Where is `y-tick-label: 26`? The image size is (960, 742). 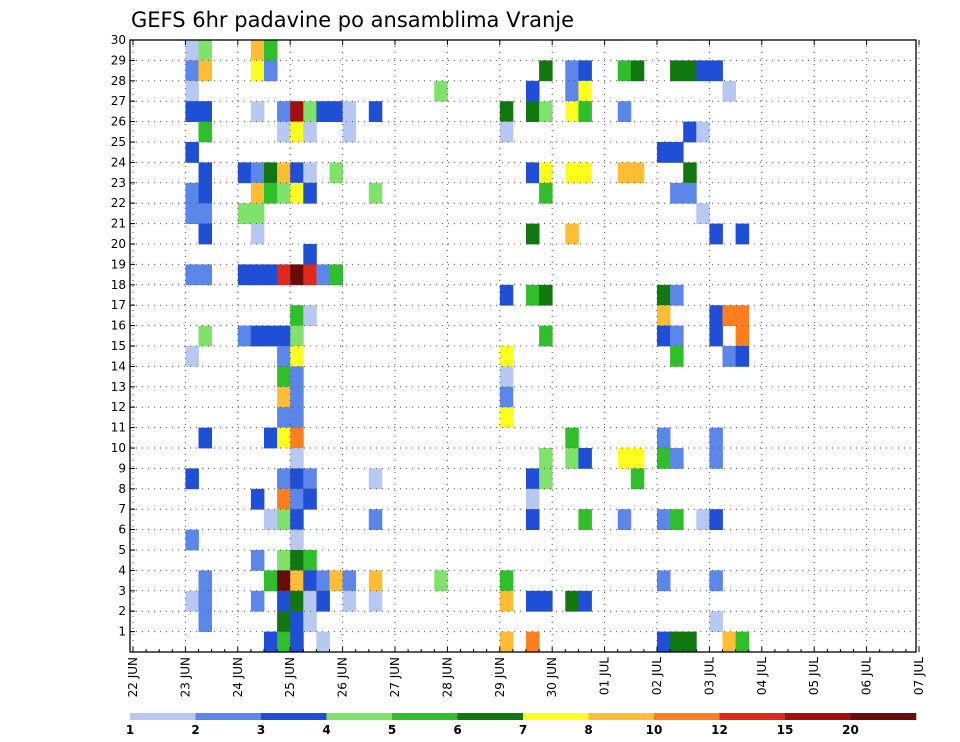 y-tick-label: 26 is located at coordinates (118, 122).